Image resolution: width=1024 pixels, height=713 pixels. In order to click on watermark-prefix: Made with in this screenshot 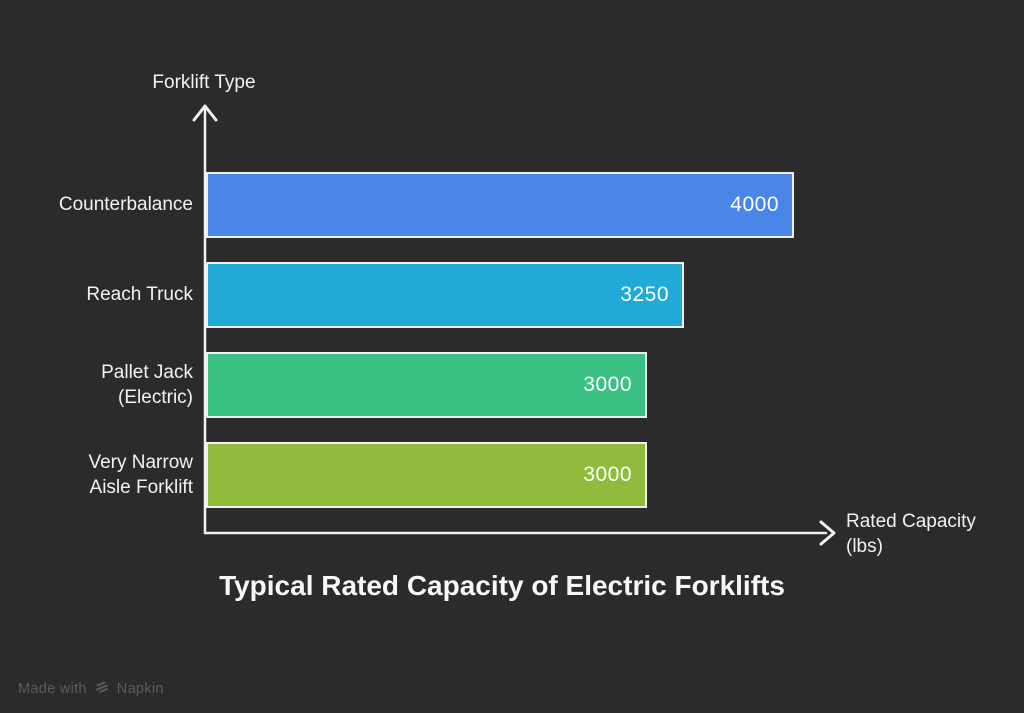, I will do `click(52, 689)`.